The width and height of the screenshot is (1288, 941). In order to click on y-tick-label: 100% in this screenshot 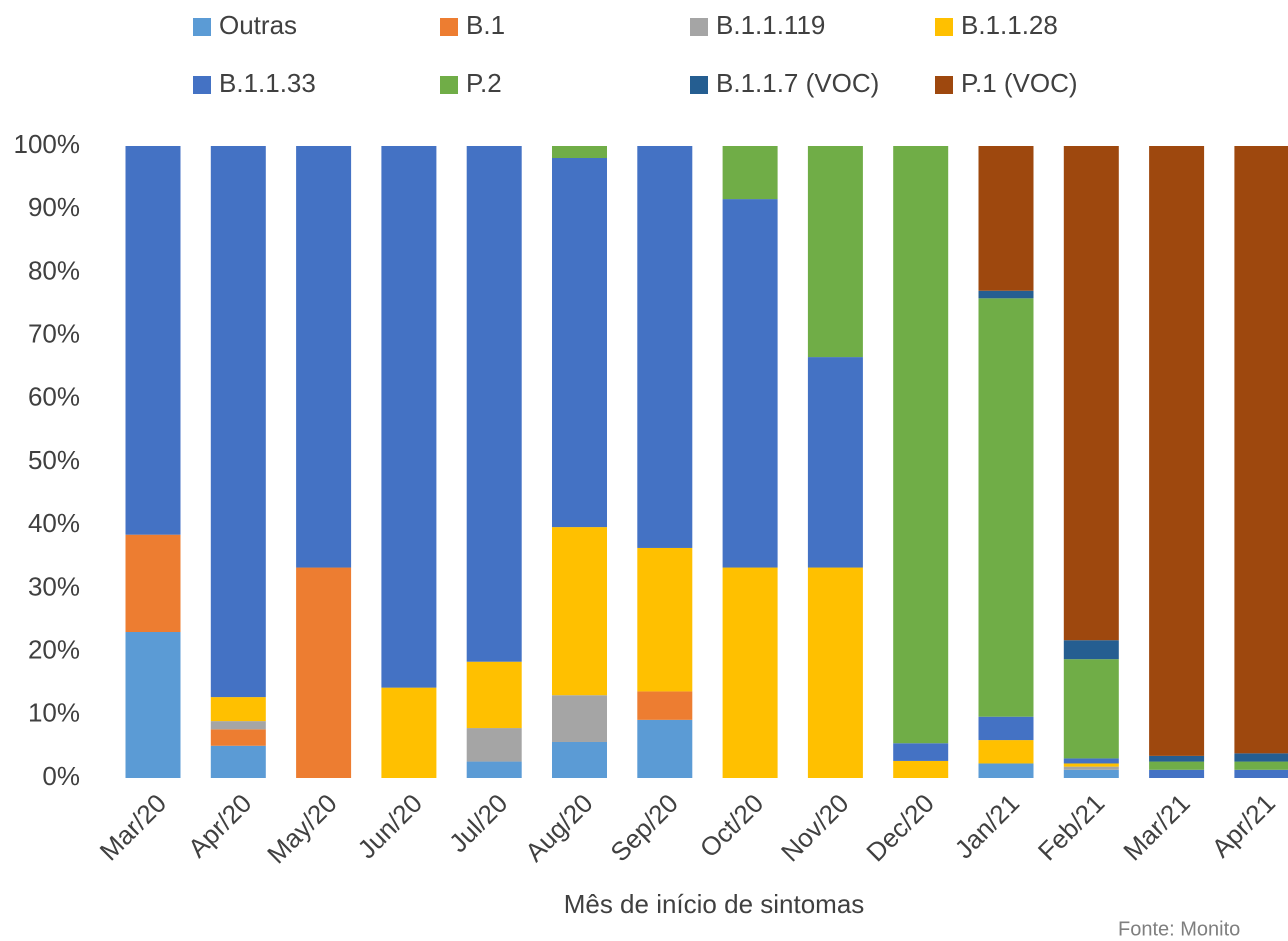, I will do `click(47, 144)`.